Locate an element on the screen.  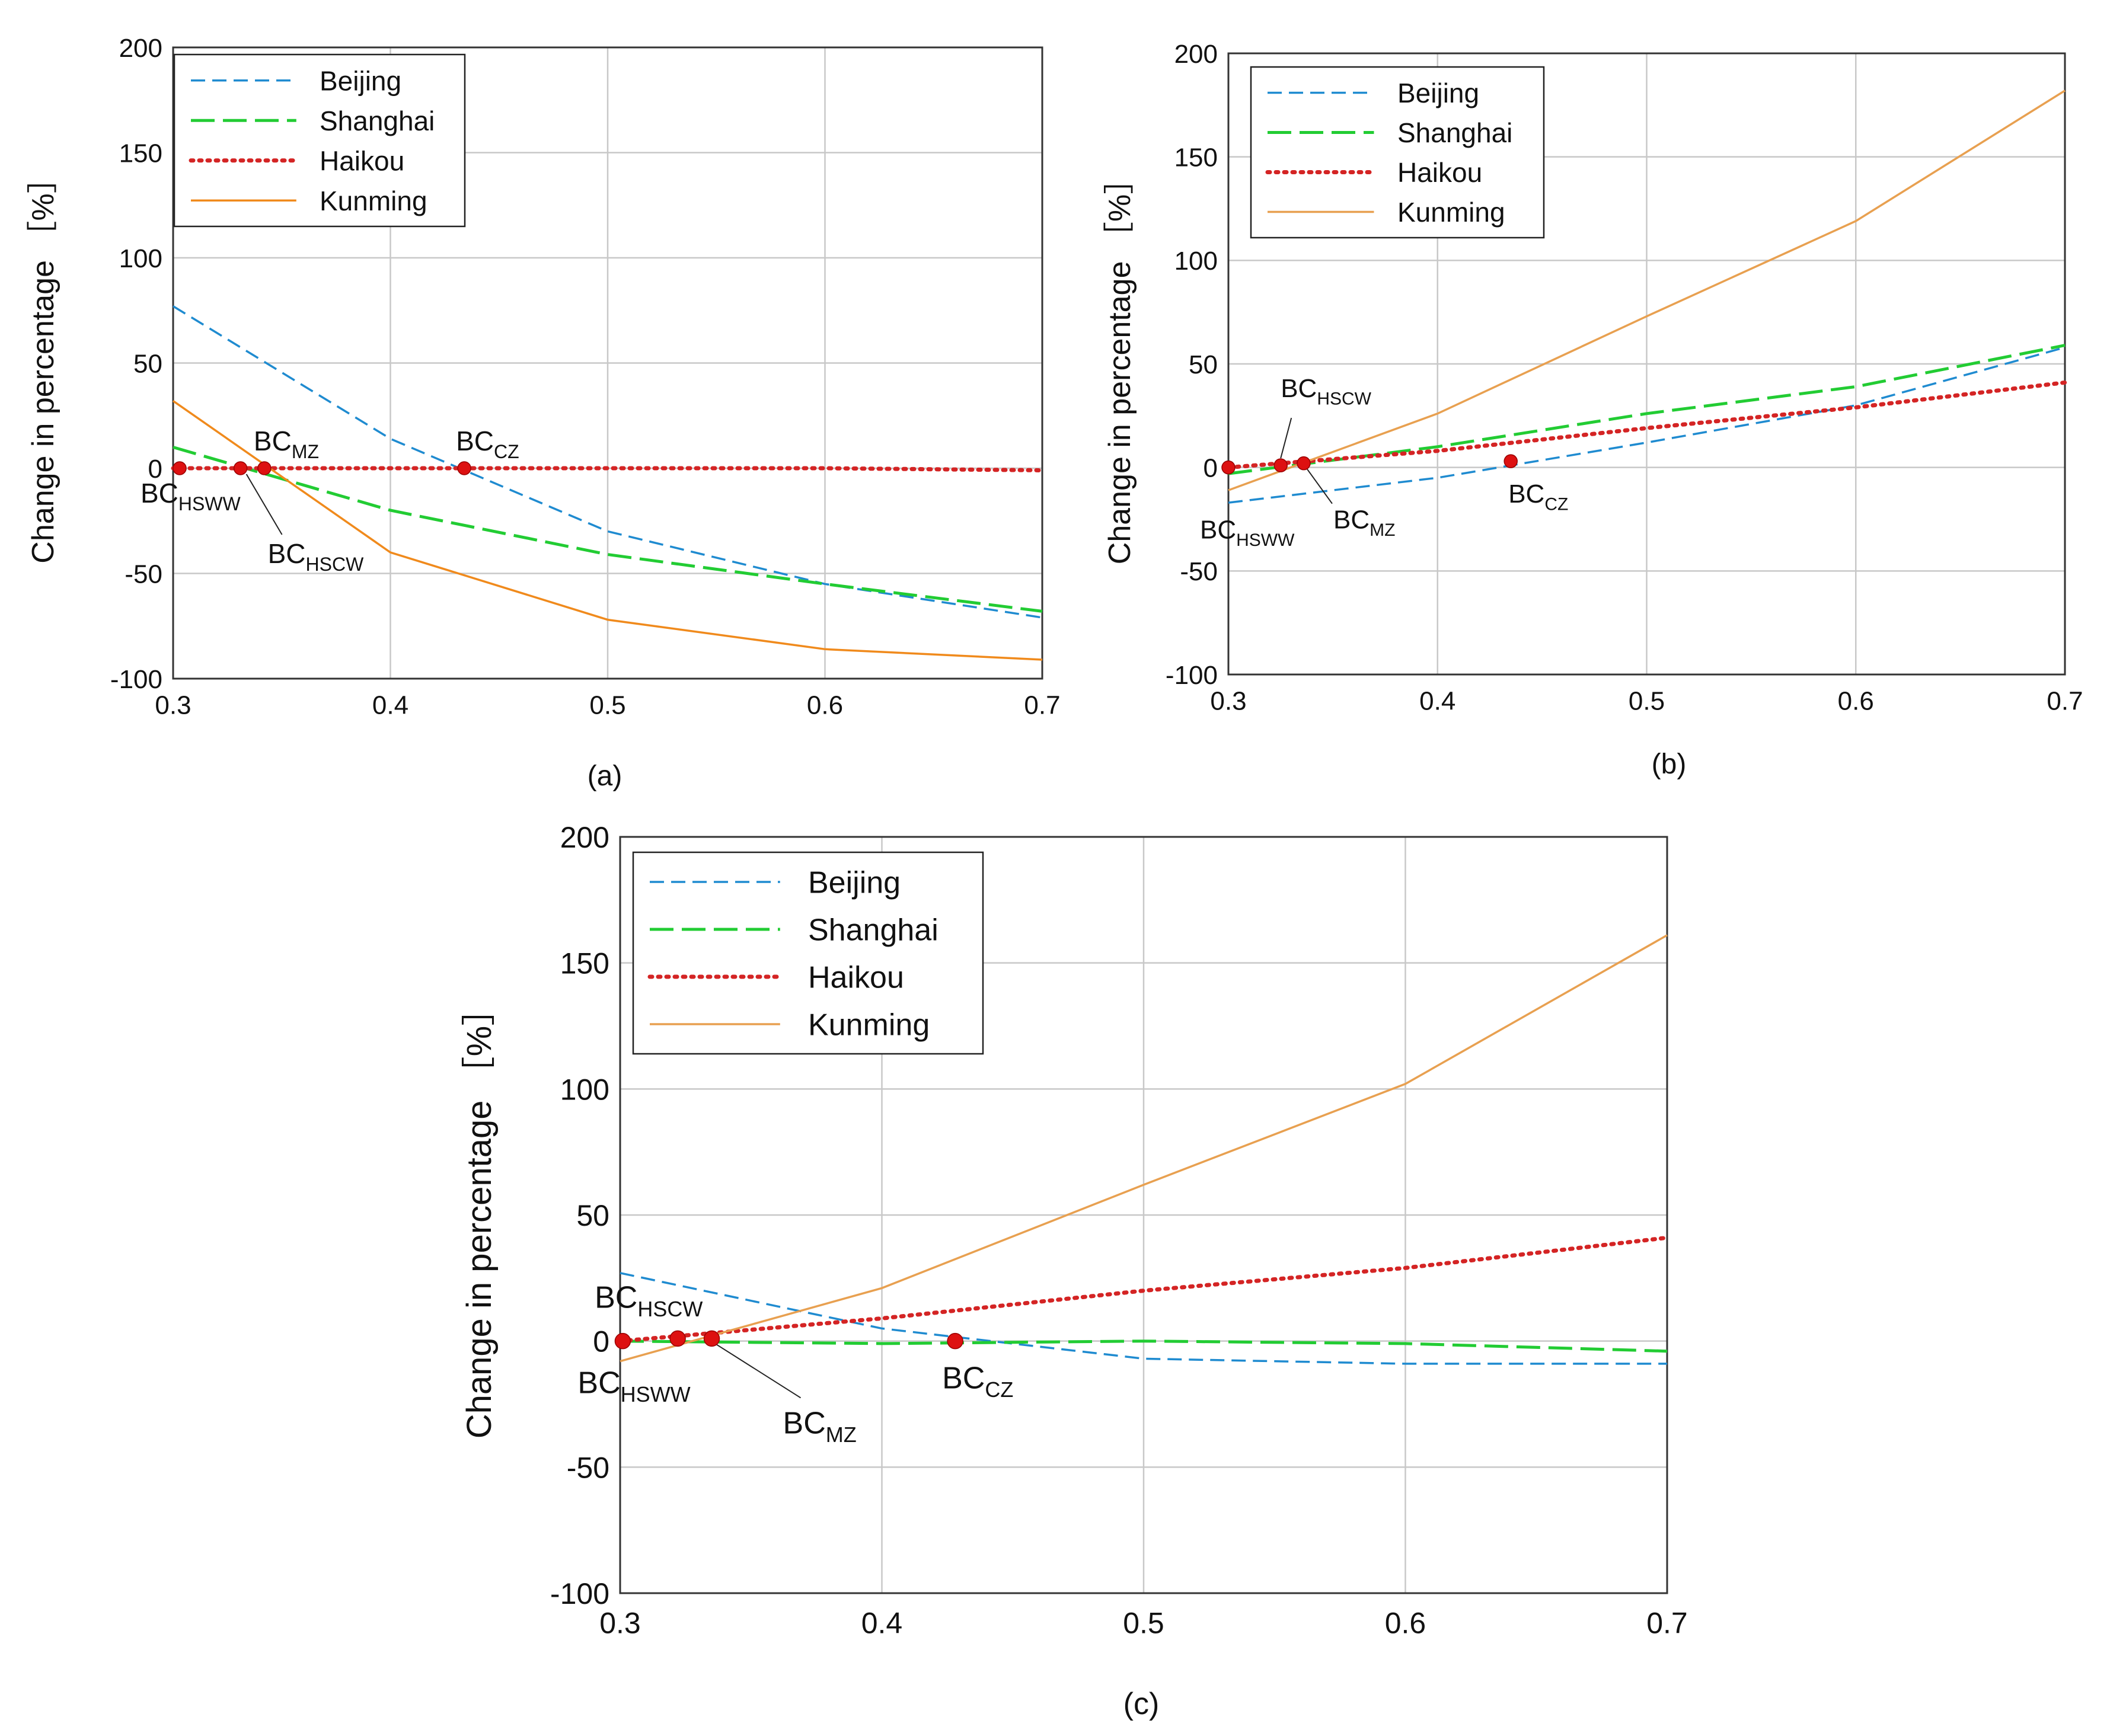
series-line-beijing is located at coordinates (1143, 1318).